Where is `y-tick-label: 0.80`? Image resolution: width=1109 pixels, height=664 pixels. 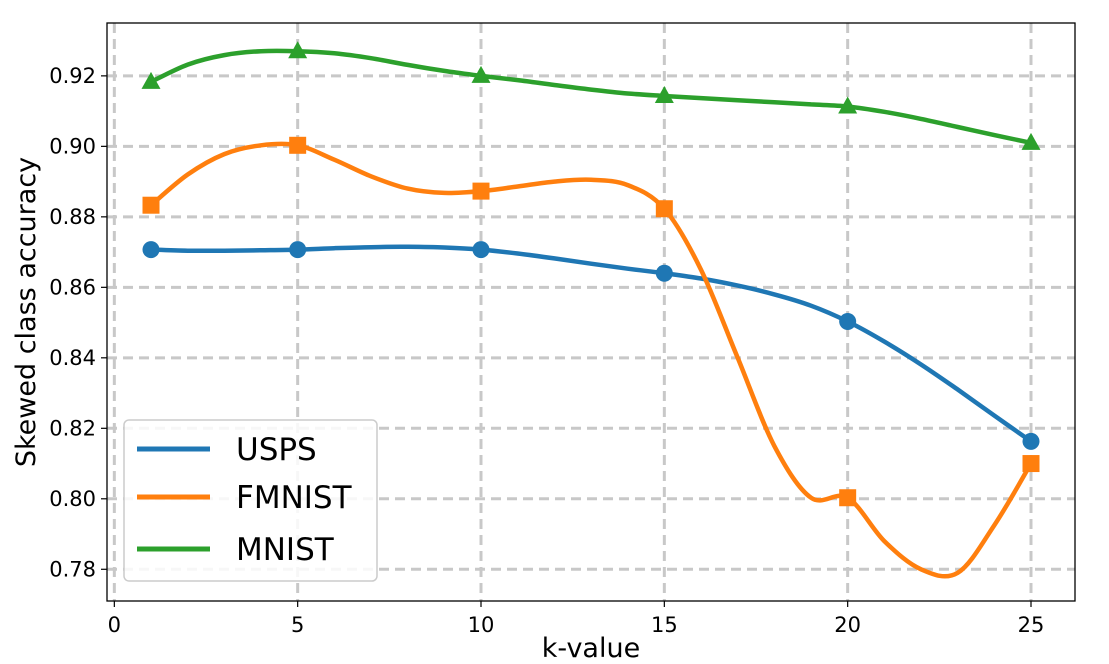 y-tick-label: 0.80 is located at coordinates (72, 499).